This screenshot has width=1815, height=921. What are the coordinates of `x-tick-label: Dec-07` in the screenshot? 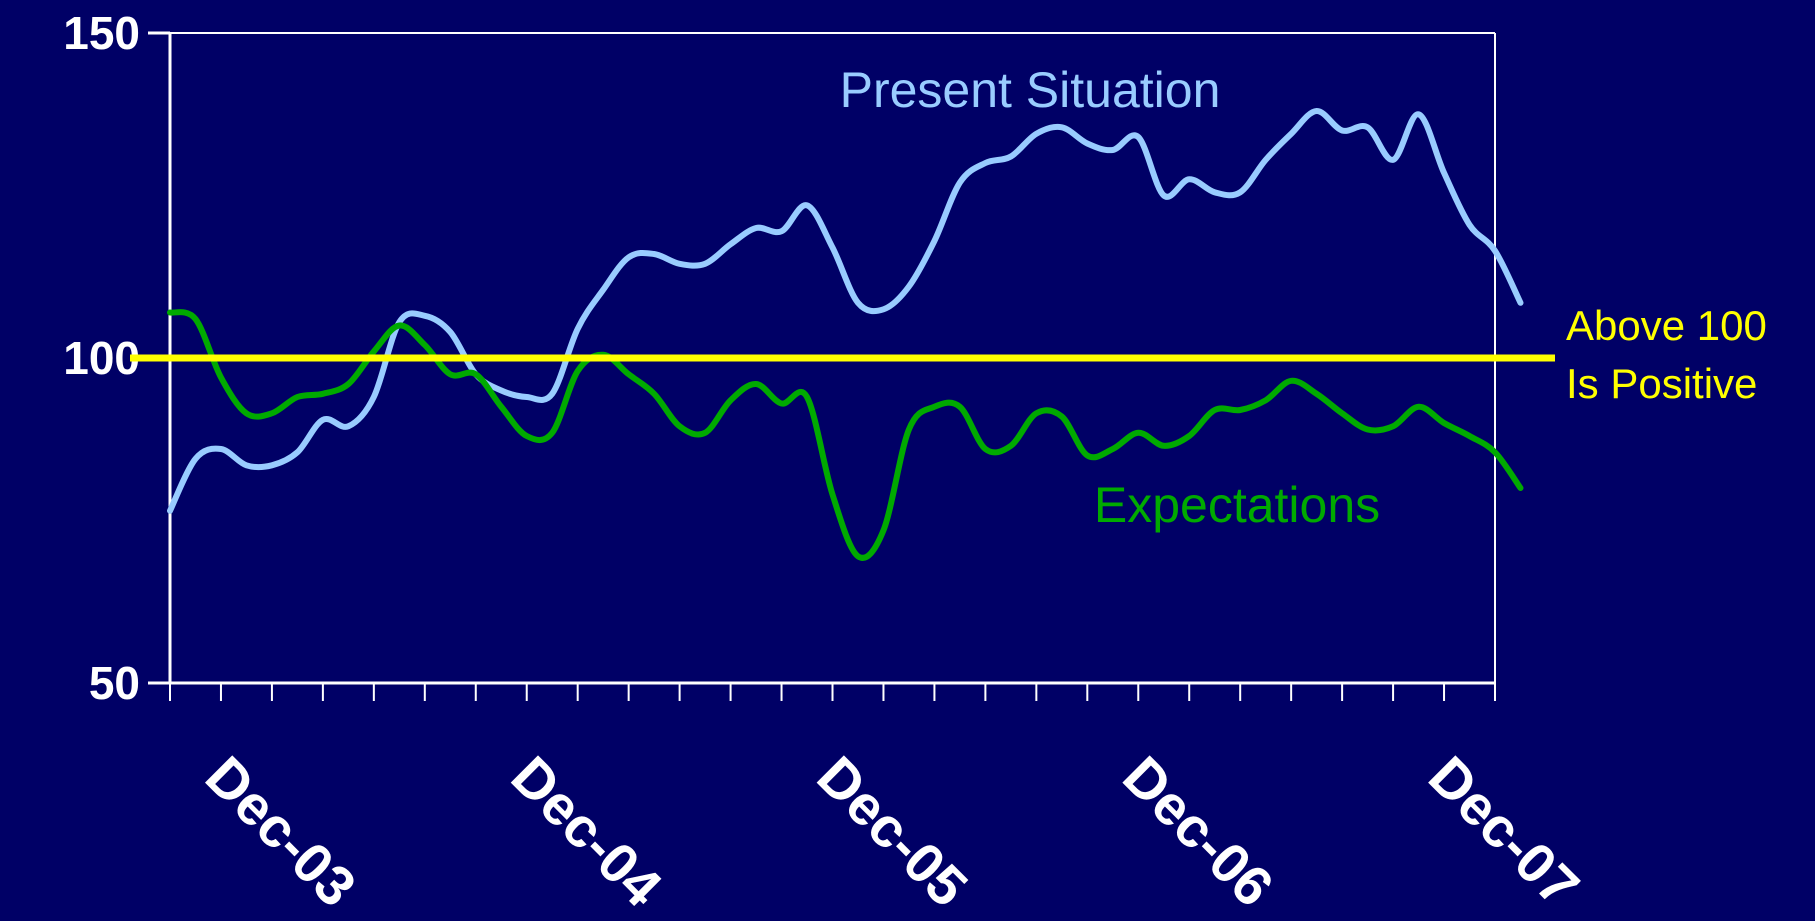 It's located at (1504, 831).